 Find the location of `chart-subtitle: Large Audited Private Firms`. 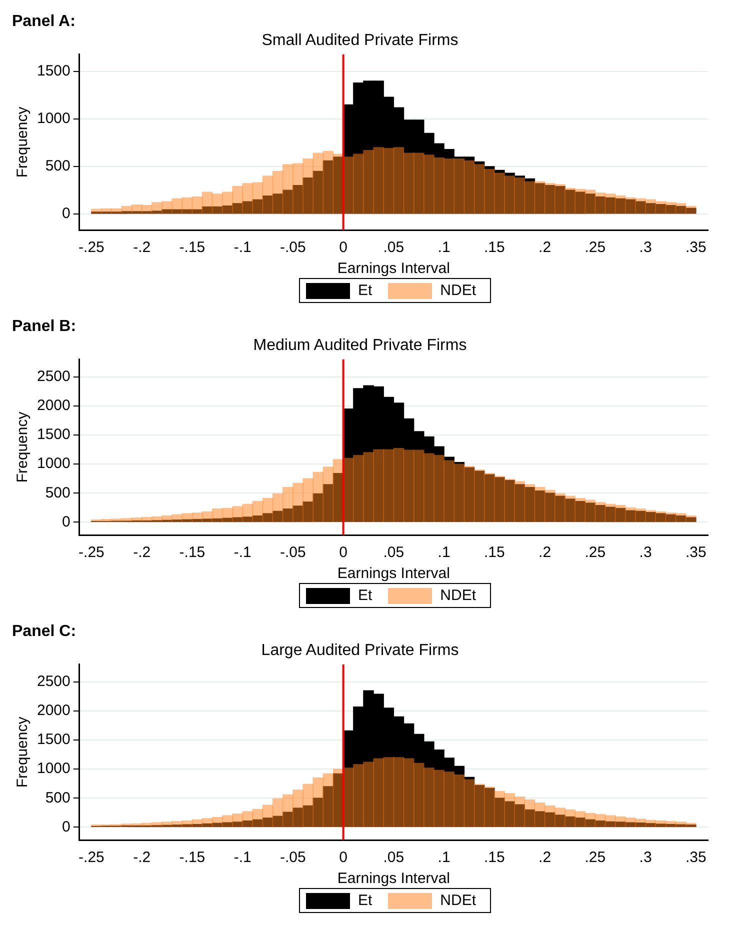

chart-subtitle: Large Audited Private Firms is located at coordinates (360, 651).